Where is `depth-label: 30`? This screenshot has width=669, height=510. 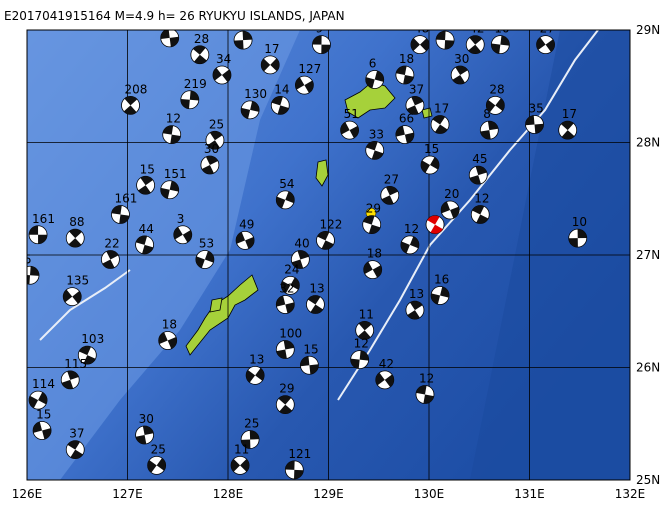
depth-label: 30 is located at coordinates (146, 419).